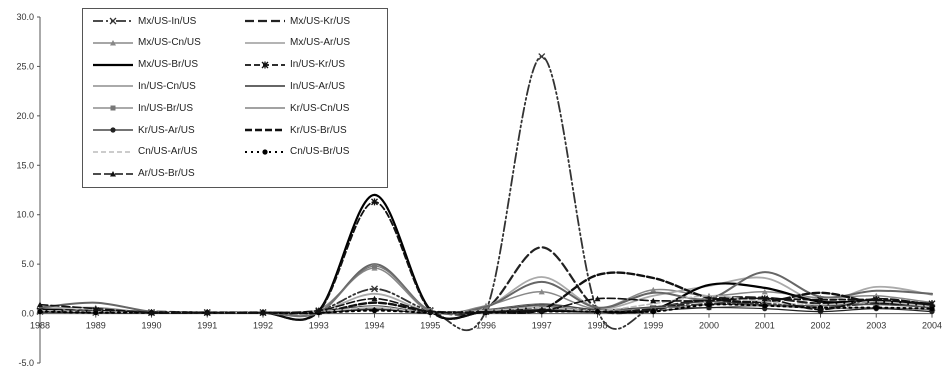  What do you see at coordinates (820, 326) in the screenshot?
I see `x-tick-label: 2002` at bounding box center [820, 326].